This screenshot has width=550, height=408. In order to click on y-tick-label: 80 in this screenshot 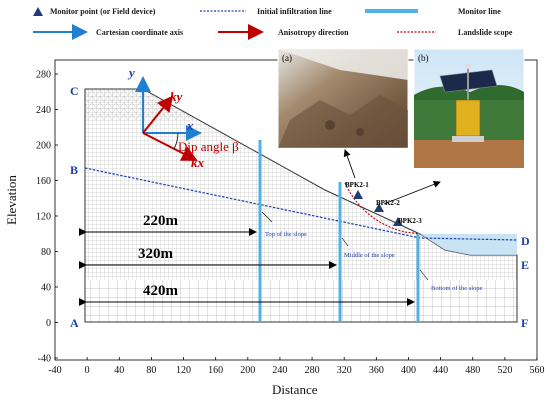, I will do `click(46, 252)`.